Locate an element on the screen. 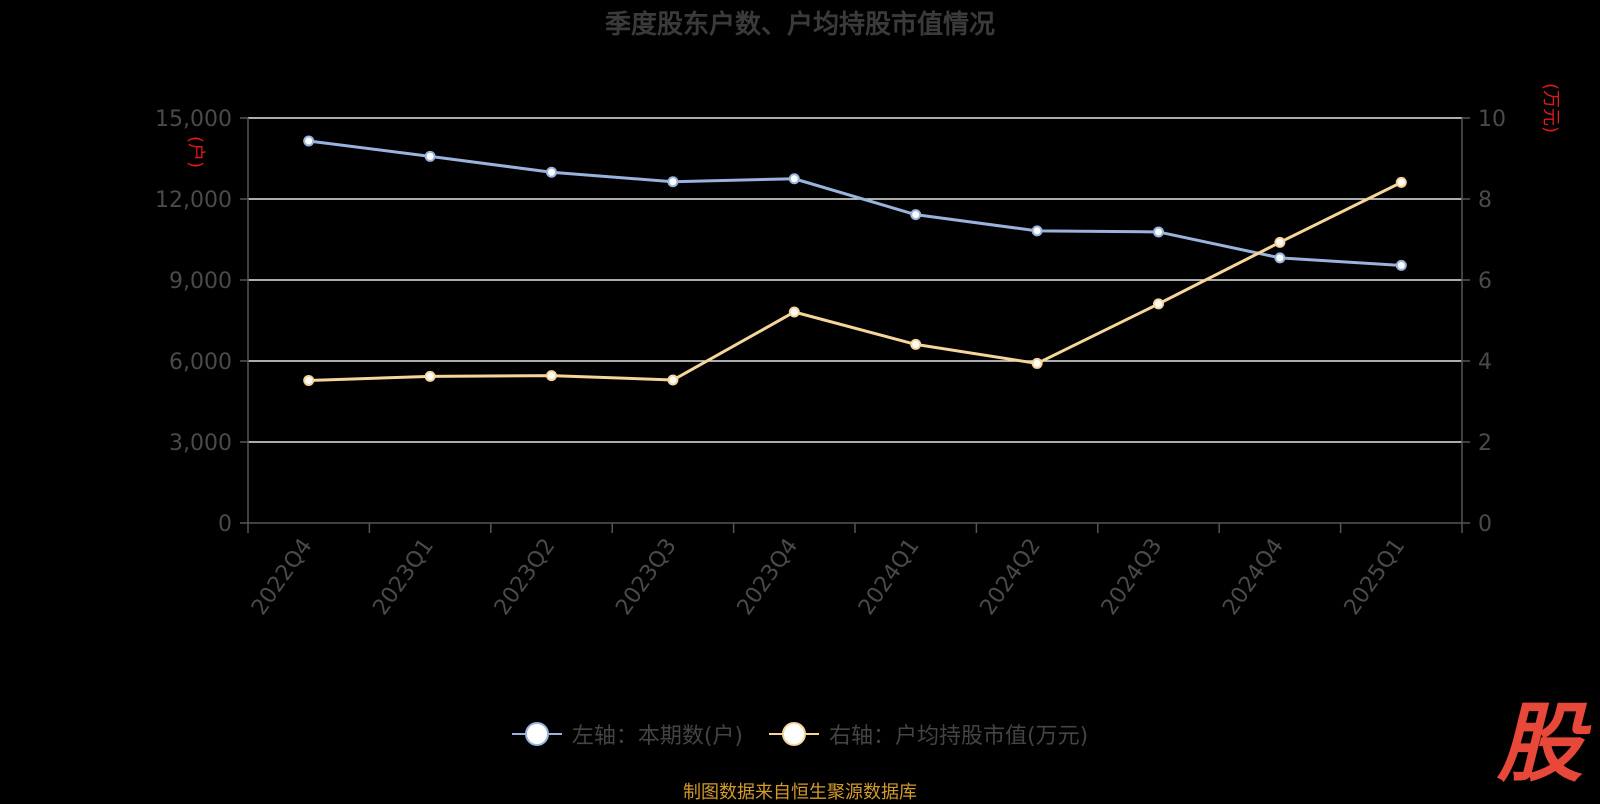 Image resolution: width=1600 pixels, height=804 pixels. y-left-tick-label: 6,000 is located at coordinates (200, 362).